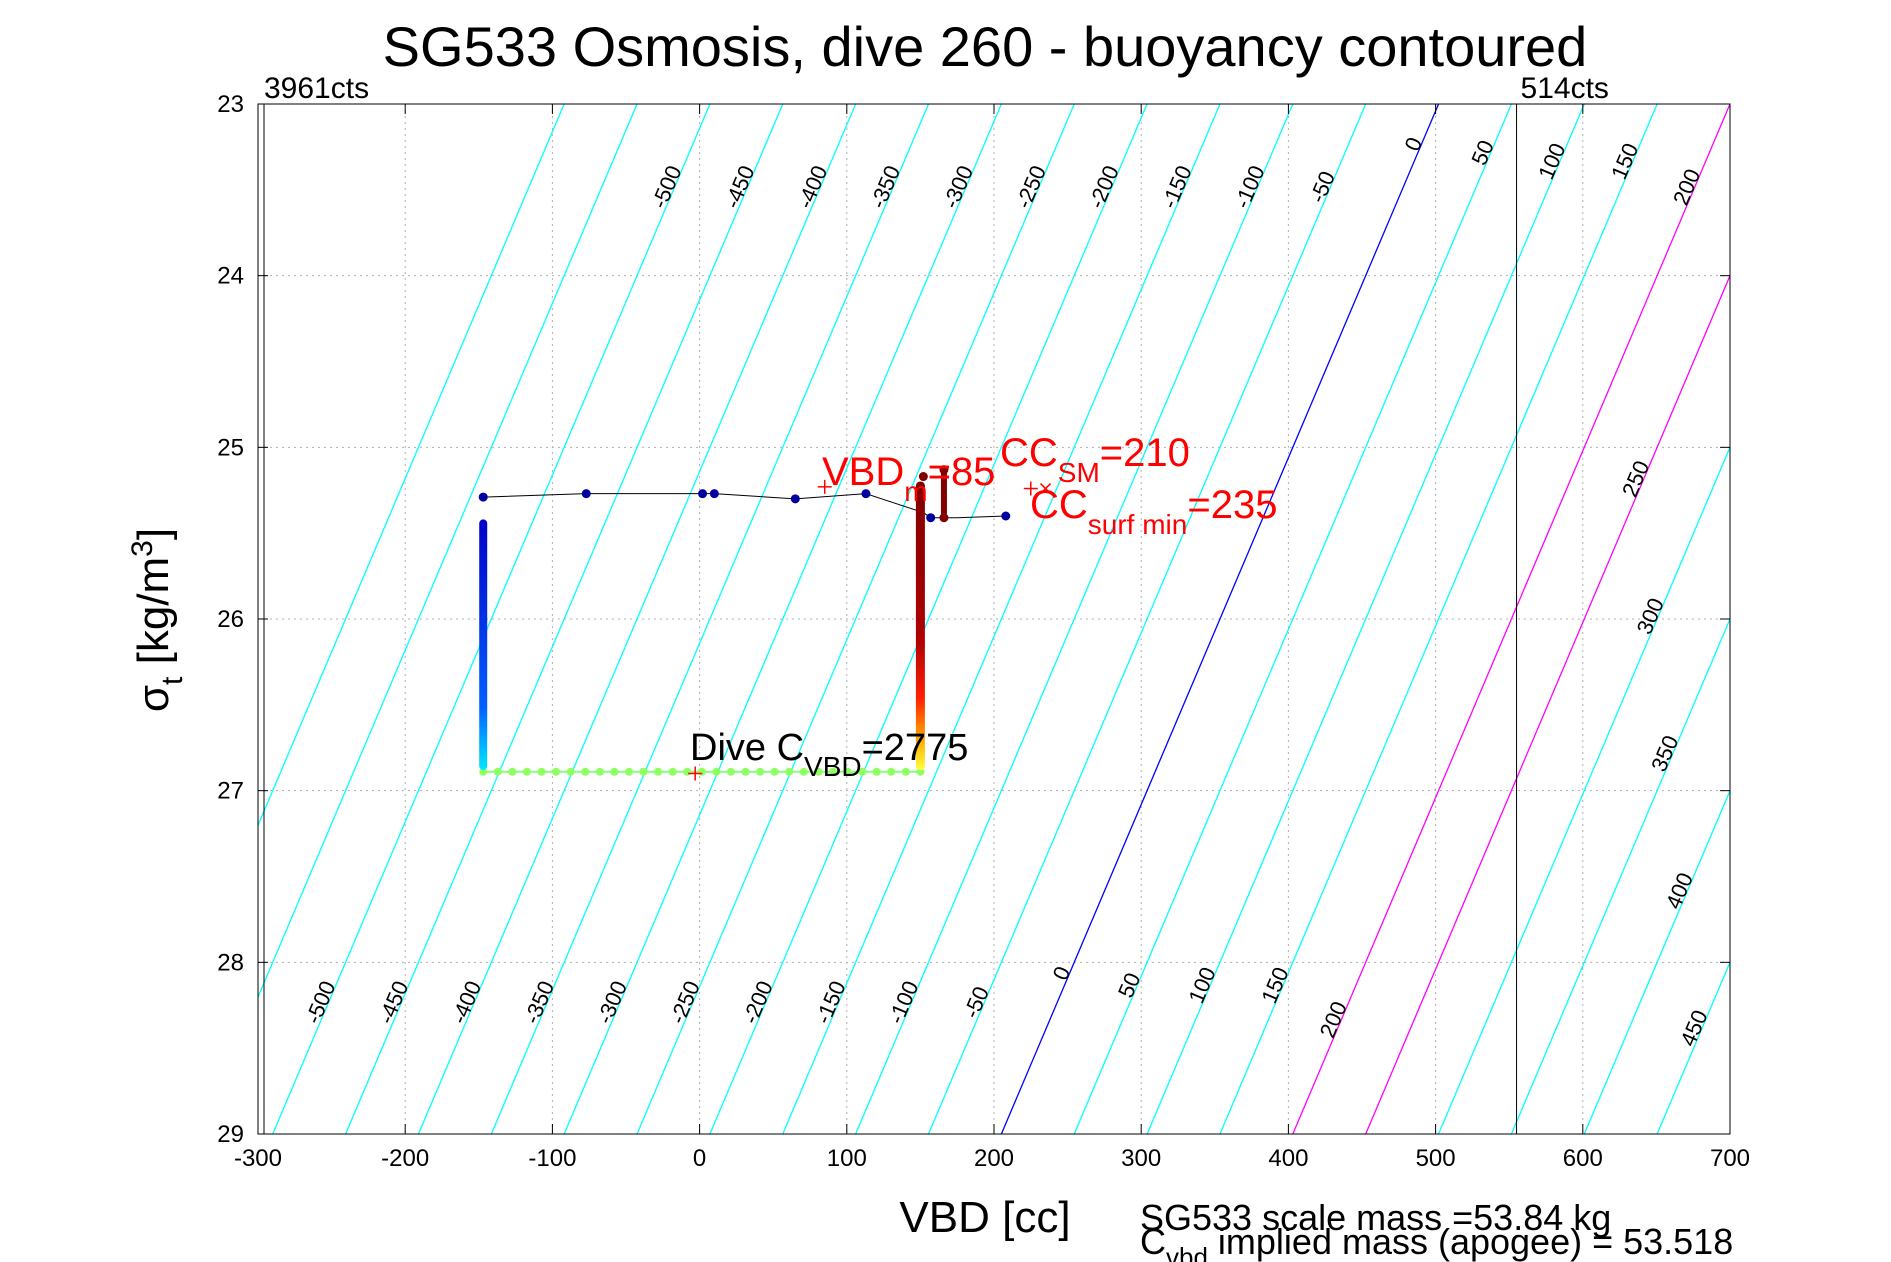 This screenshot has height=1262, width=1891. Describe the element at coordinates (1375, 1217) in the screenshot. I see `footer-scale-mass: SG533 scale mass =53.84 kg` at that location.